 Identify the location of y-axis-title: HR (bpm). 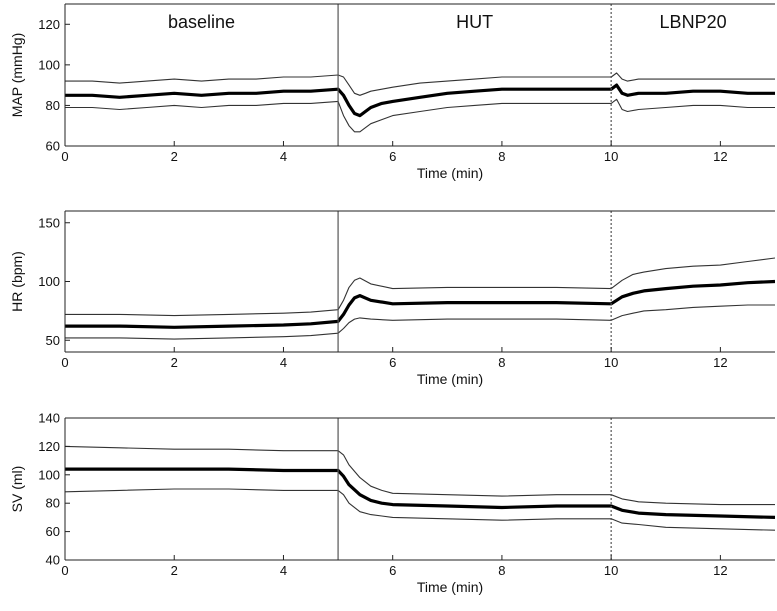
(17, 281).